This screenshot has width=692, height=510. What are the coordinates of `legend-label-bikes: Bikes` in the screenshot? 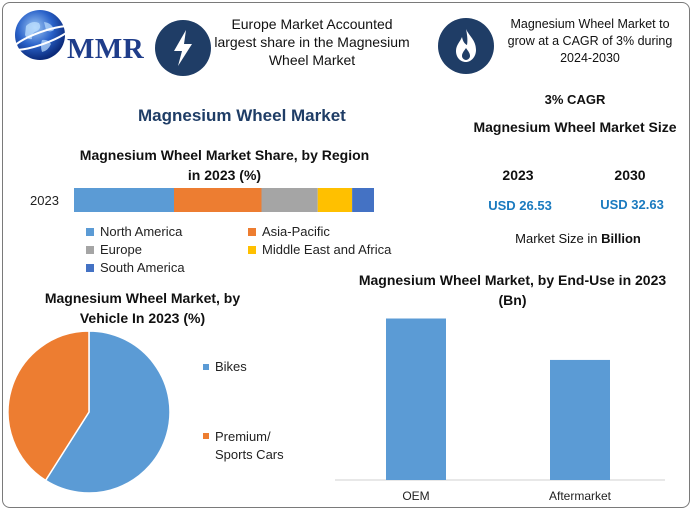 It's located at (231, 366).